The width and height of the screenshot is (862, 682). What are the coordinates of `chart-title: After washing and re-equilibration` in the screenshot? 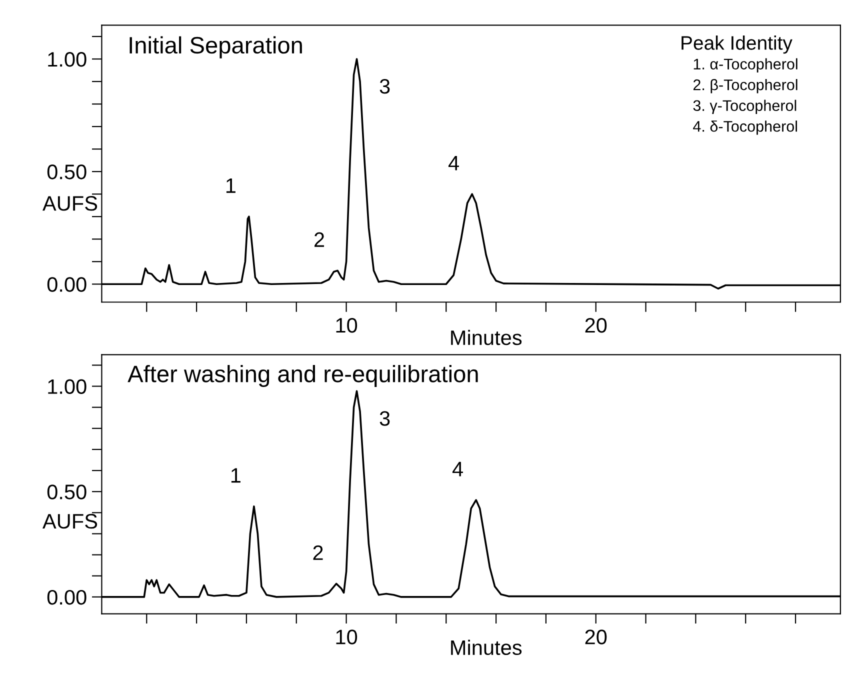 It's located at (303, 376).